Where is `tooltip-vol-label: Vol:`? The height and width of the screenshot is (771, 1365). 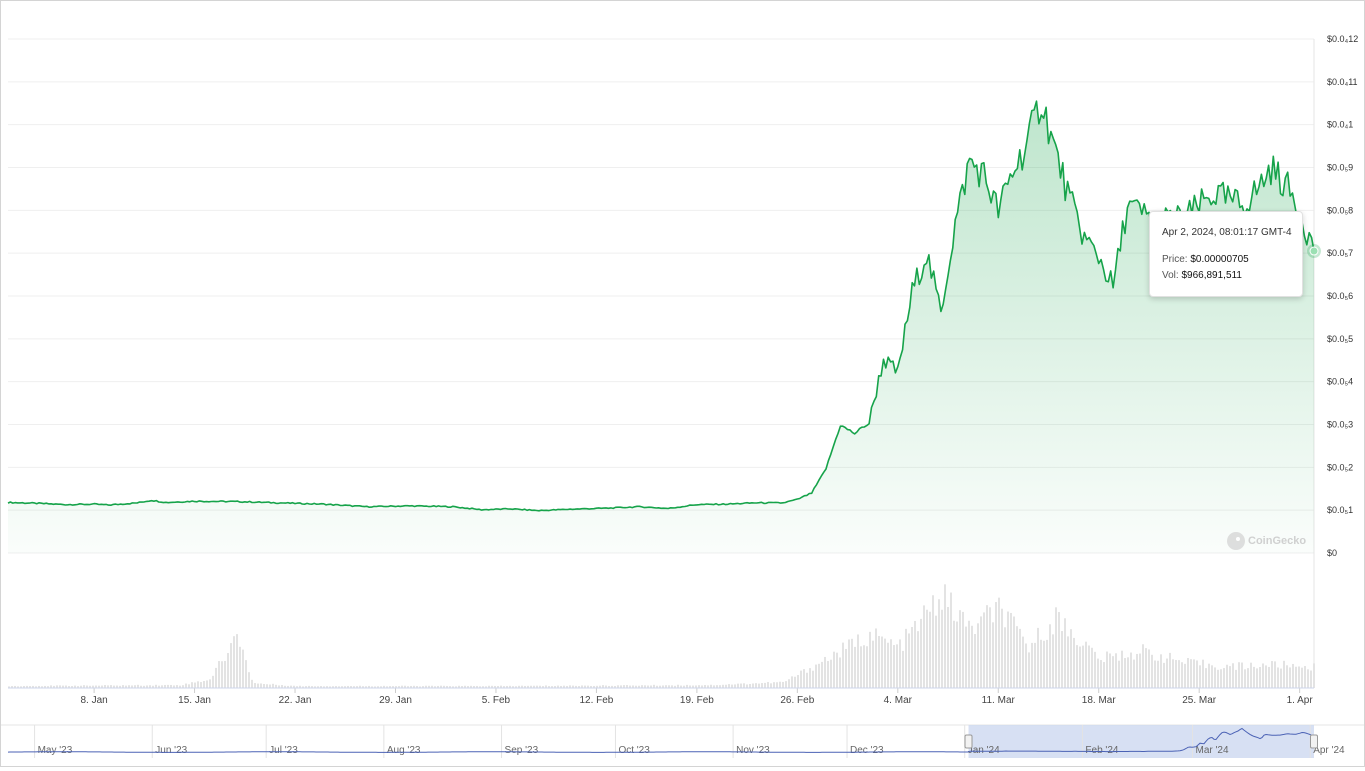
tooltip-vol-label: Vol: is located at coordinates (1170, 275).